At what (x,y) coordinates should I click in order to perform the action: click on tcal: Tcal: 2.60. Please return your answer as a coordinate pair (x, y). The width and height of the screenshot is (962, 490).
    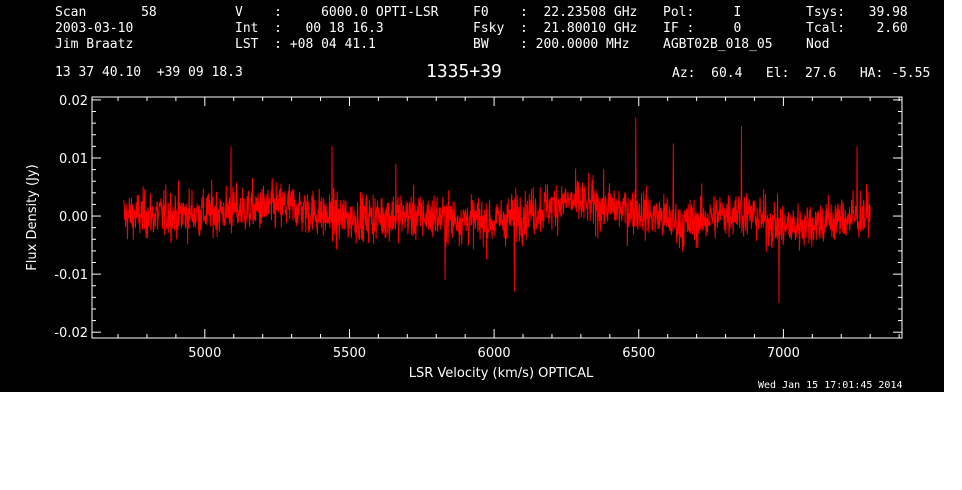
    Looking at the image, I should click on (857, 28).